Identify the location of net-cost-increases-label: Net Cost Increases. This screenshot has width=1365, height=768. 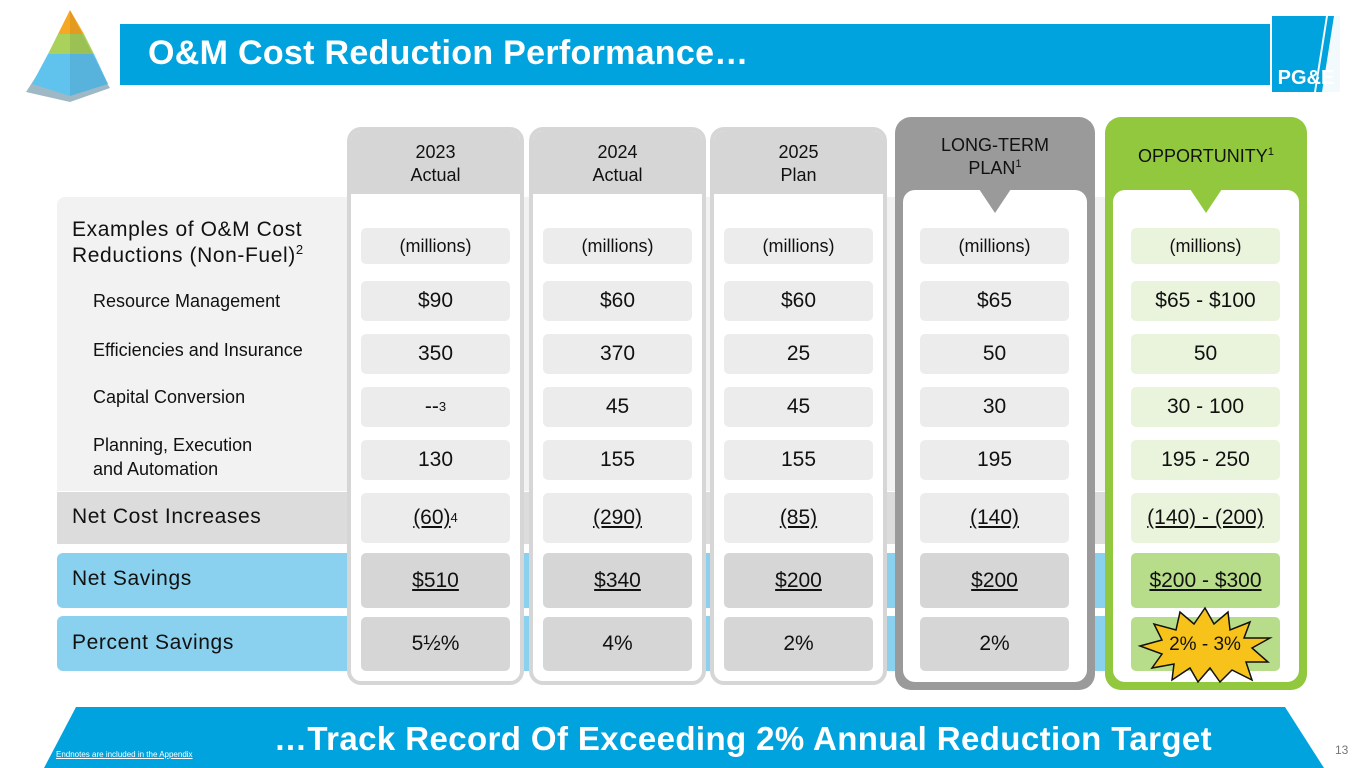
(167, 516).